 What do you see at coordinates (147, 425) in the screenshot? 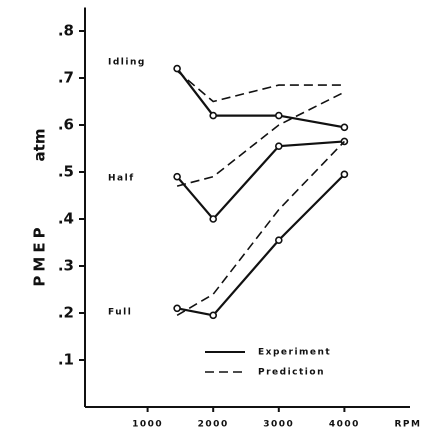
I see `x-tick-label: 1000` at bounding box center [147, 425].